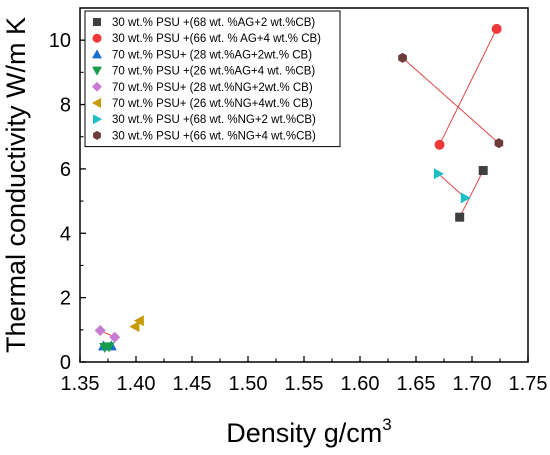 This screenshot has width=550, height=455. I want to click on x-axis-title: Density g/cm3, so click(309, 431).